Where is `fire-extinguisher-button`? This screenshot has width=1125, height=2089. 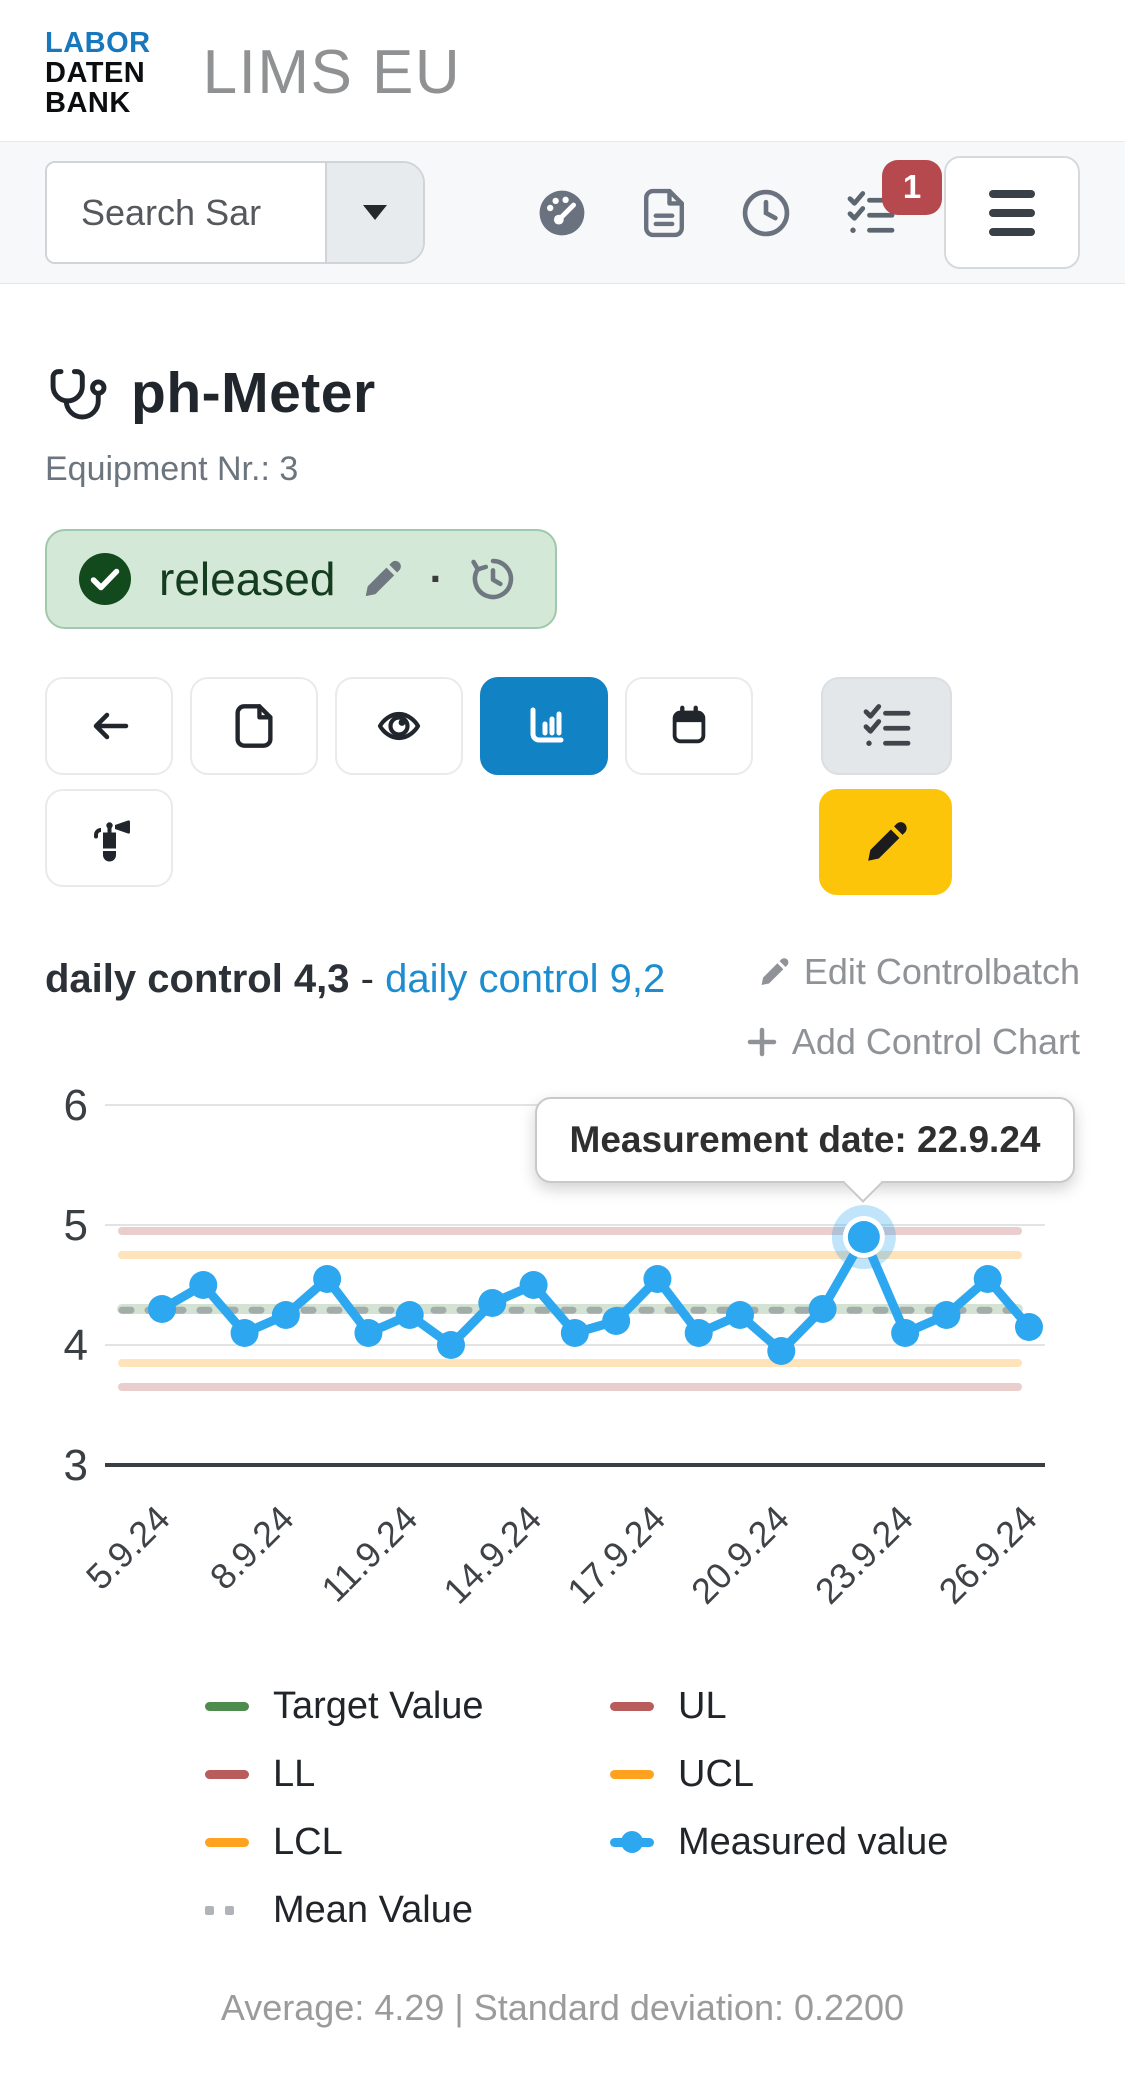
fire-extinguisher-button is located at coordinates (109, 838).